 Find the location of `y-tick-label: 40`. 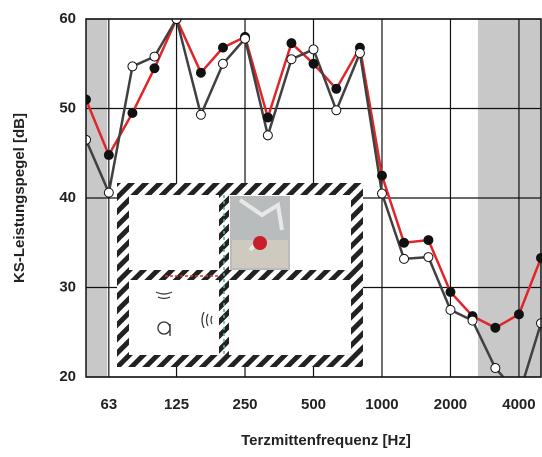

y-tick-label: 40 is located at coordinates (67, 197).